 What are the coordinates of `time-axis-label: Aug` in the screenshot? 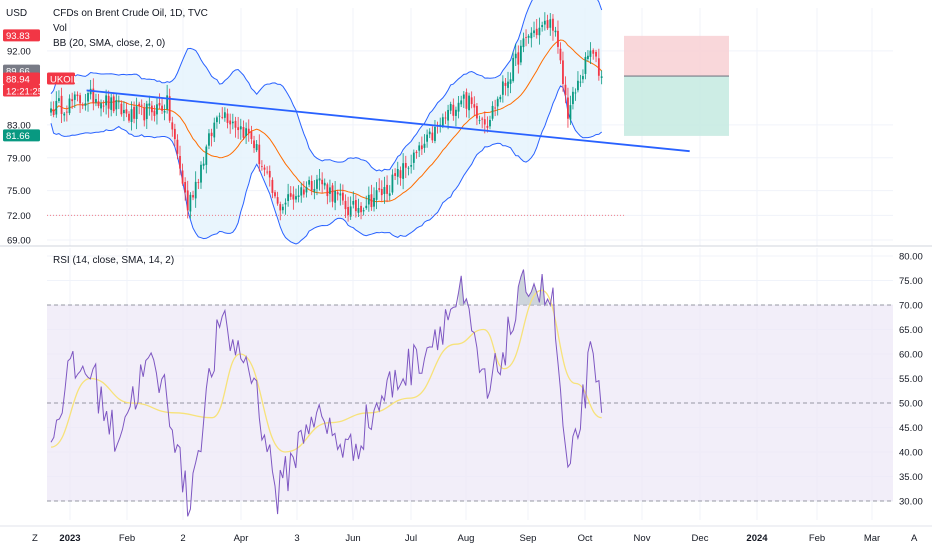 It's located at (466, 538).